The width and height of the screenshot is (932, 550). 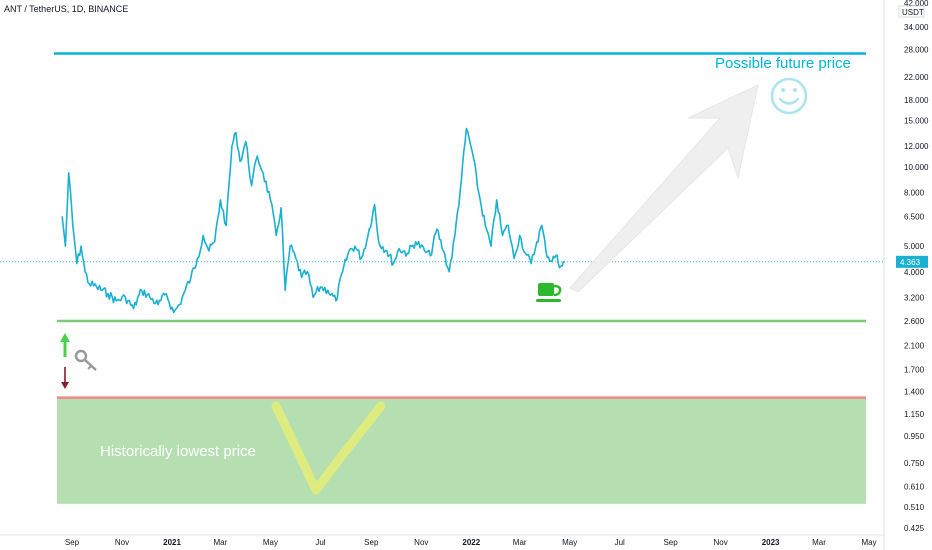 I want to click on current-price-tag: 4.363, so click(x=912, y=261).